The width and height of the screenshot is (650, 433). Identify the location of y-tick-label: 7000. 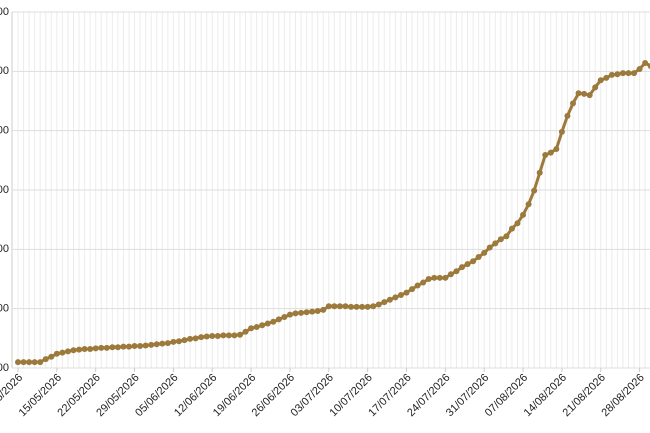
(4, 12).